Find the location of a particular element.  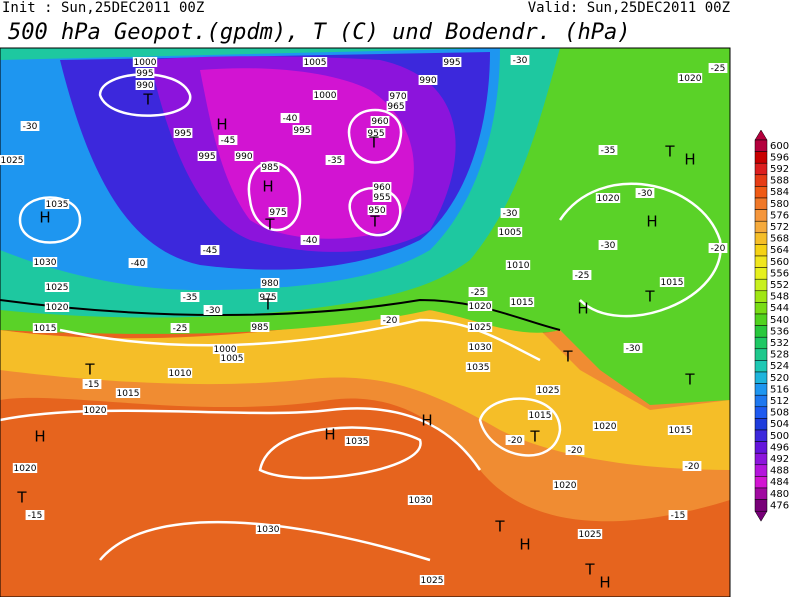

colorbar-tip is located at coordinates (761, 135).